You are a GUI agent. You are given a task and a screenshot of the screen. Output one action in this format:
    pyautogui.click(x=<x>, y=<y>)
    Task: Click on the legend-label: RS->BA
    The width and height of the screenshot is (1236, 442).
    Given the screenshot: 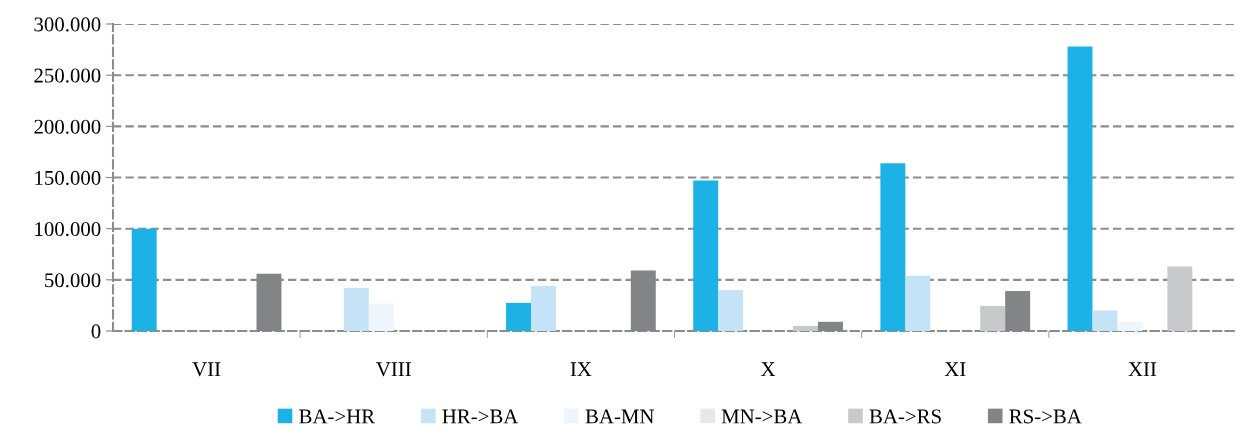 What is the action you would take?
    pyautogui.click(x=1045, y=416)
    